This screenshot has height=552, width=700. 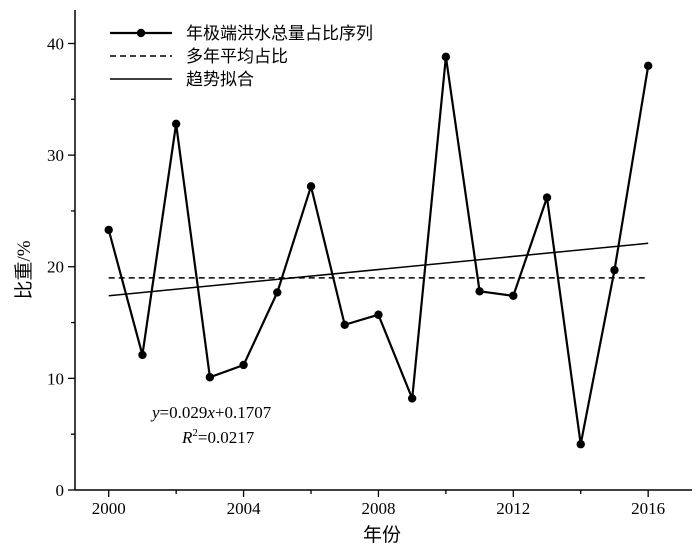 What do you see at coordinates (244, 508) in the screenshot?
I see `x-tick-label: 2004` at bounding box center [244, 508].